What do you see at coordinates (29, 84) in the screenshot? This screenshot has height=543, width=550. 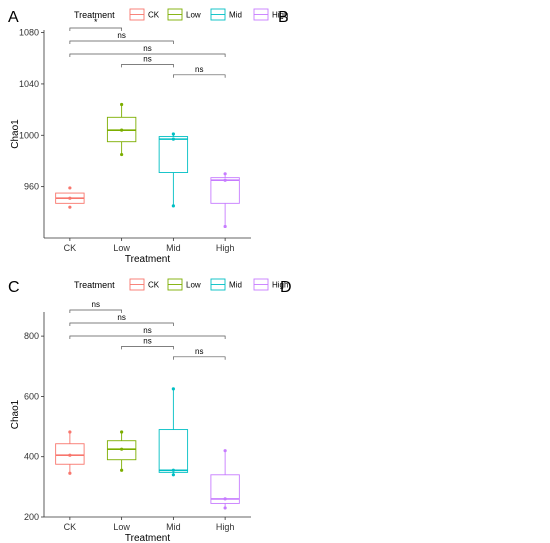 I see `y-tick-label: 1040` at bounding box center [29, 84].